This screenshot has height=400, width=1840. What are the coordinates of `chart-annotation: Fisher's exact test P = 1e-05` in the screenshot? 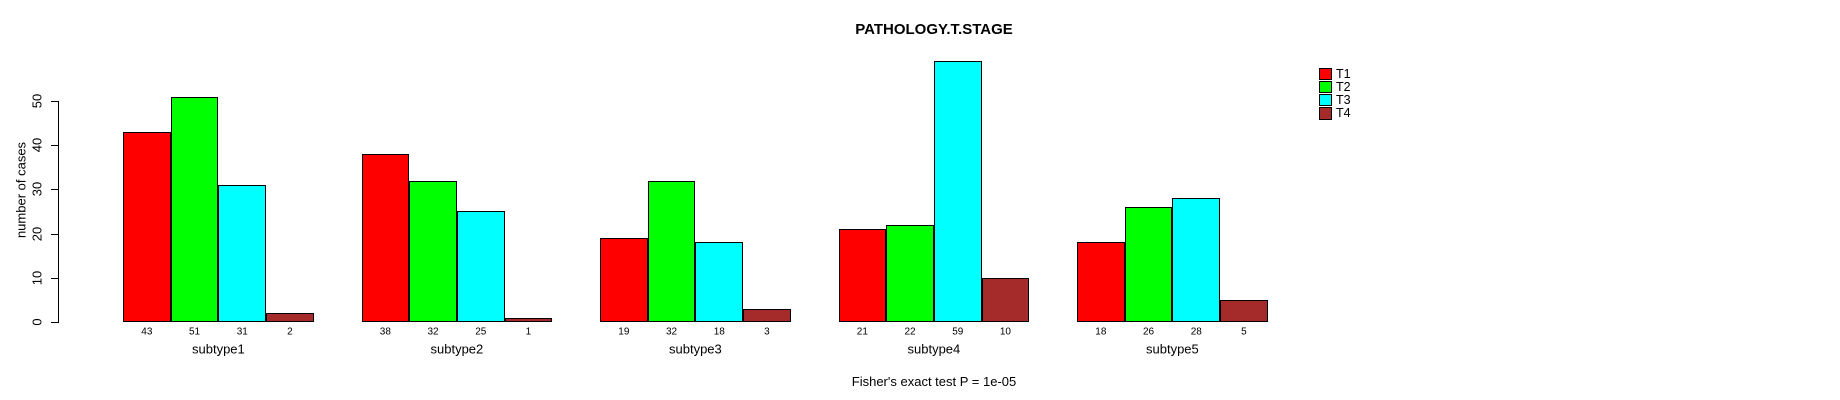 It's located at (934, 381).